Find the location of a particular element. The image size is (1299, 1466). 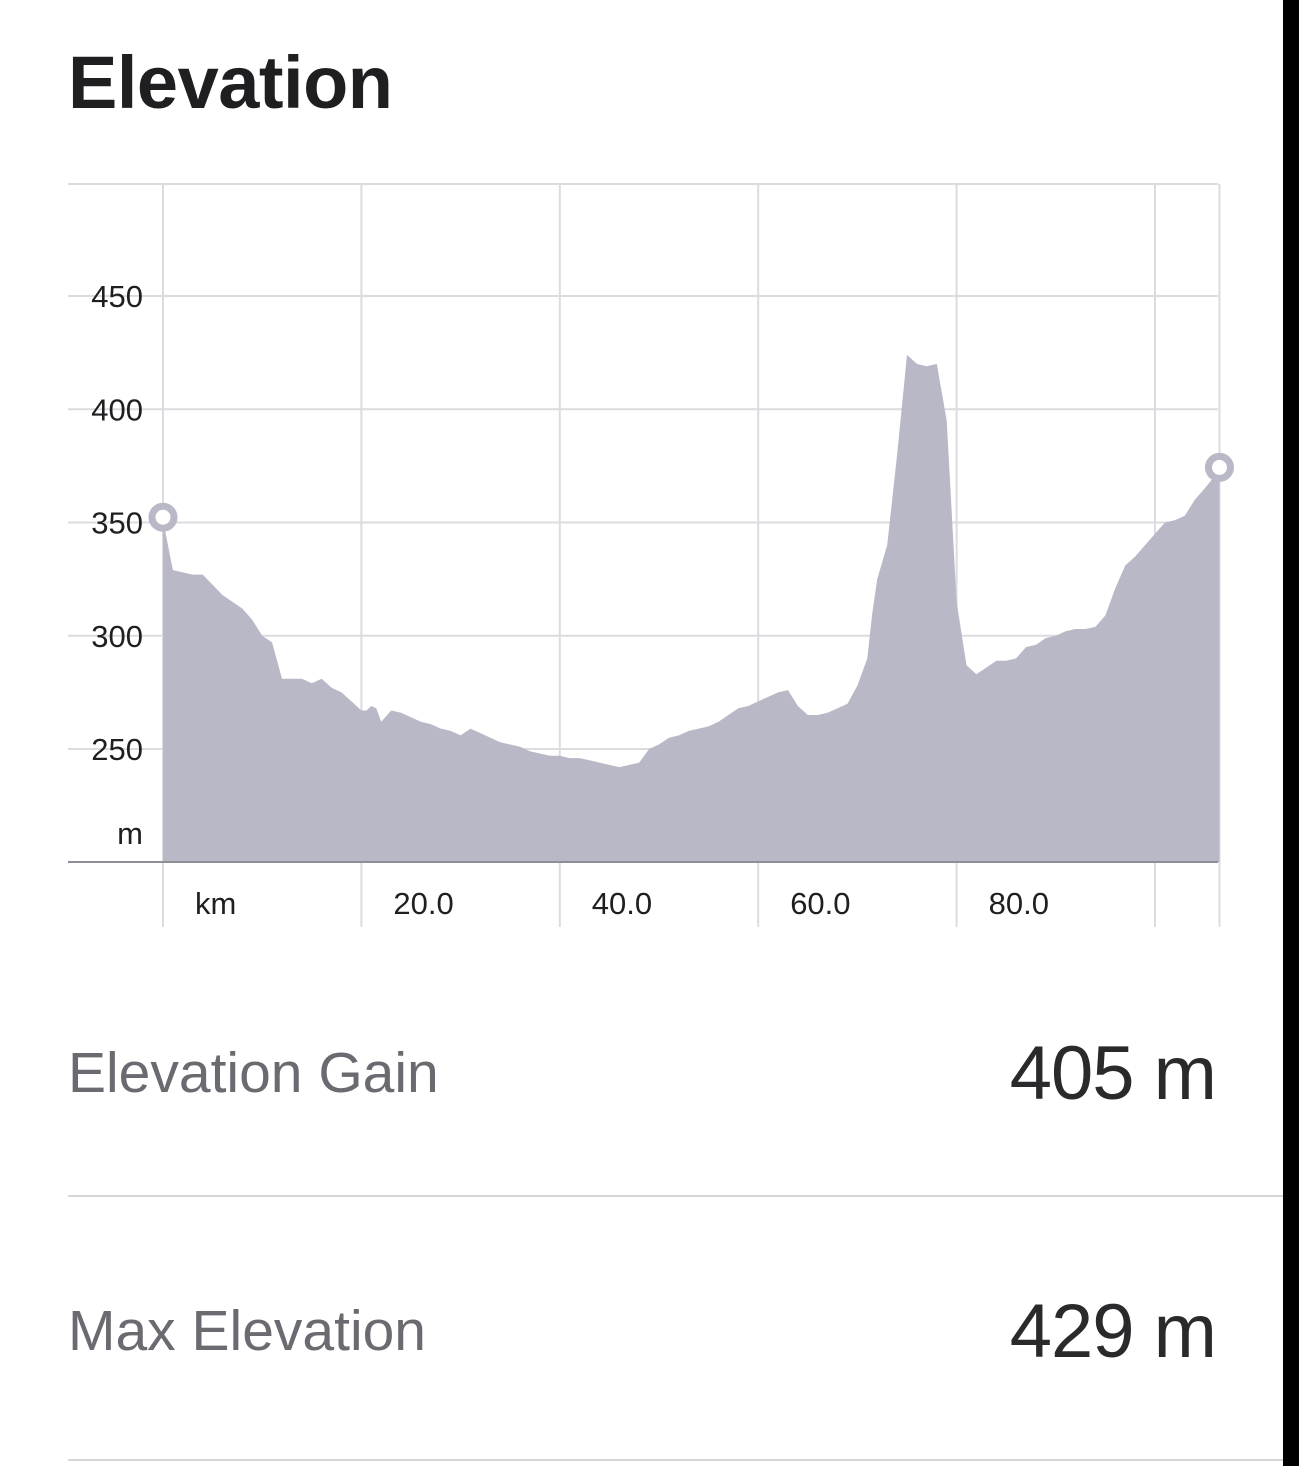

page-title: Elevation is located at coordinates (230, 82).